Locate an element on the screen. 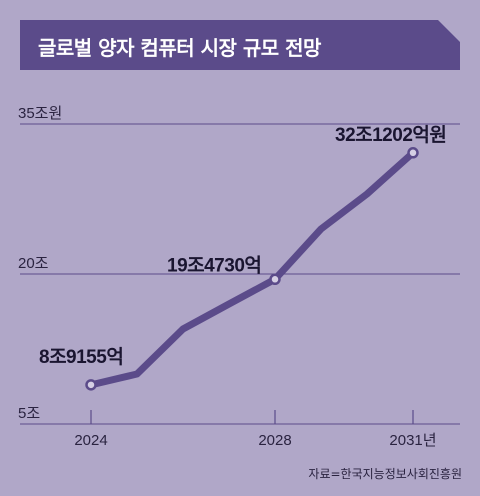  x-tick-label: 2031년 is located at coordinates (412, 440).